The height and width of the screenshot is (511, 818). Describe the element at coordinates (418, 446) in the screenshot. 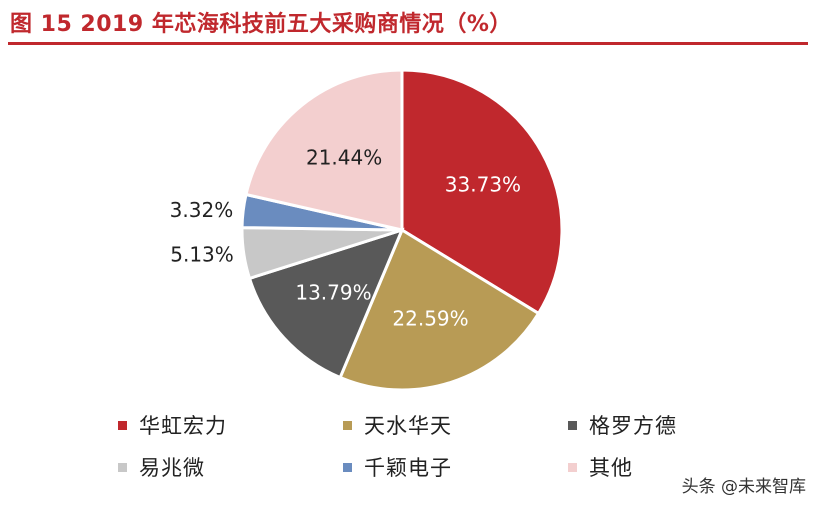

I see `chart-legend: 华虹宏力 天水华天 格罗方德易兆微 千颖电子 其他` at that location.